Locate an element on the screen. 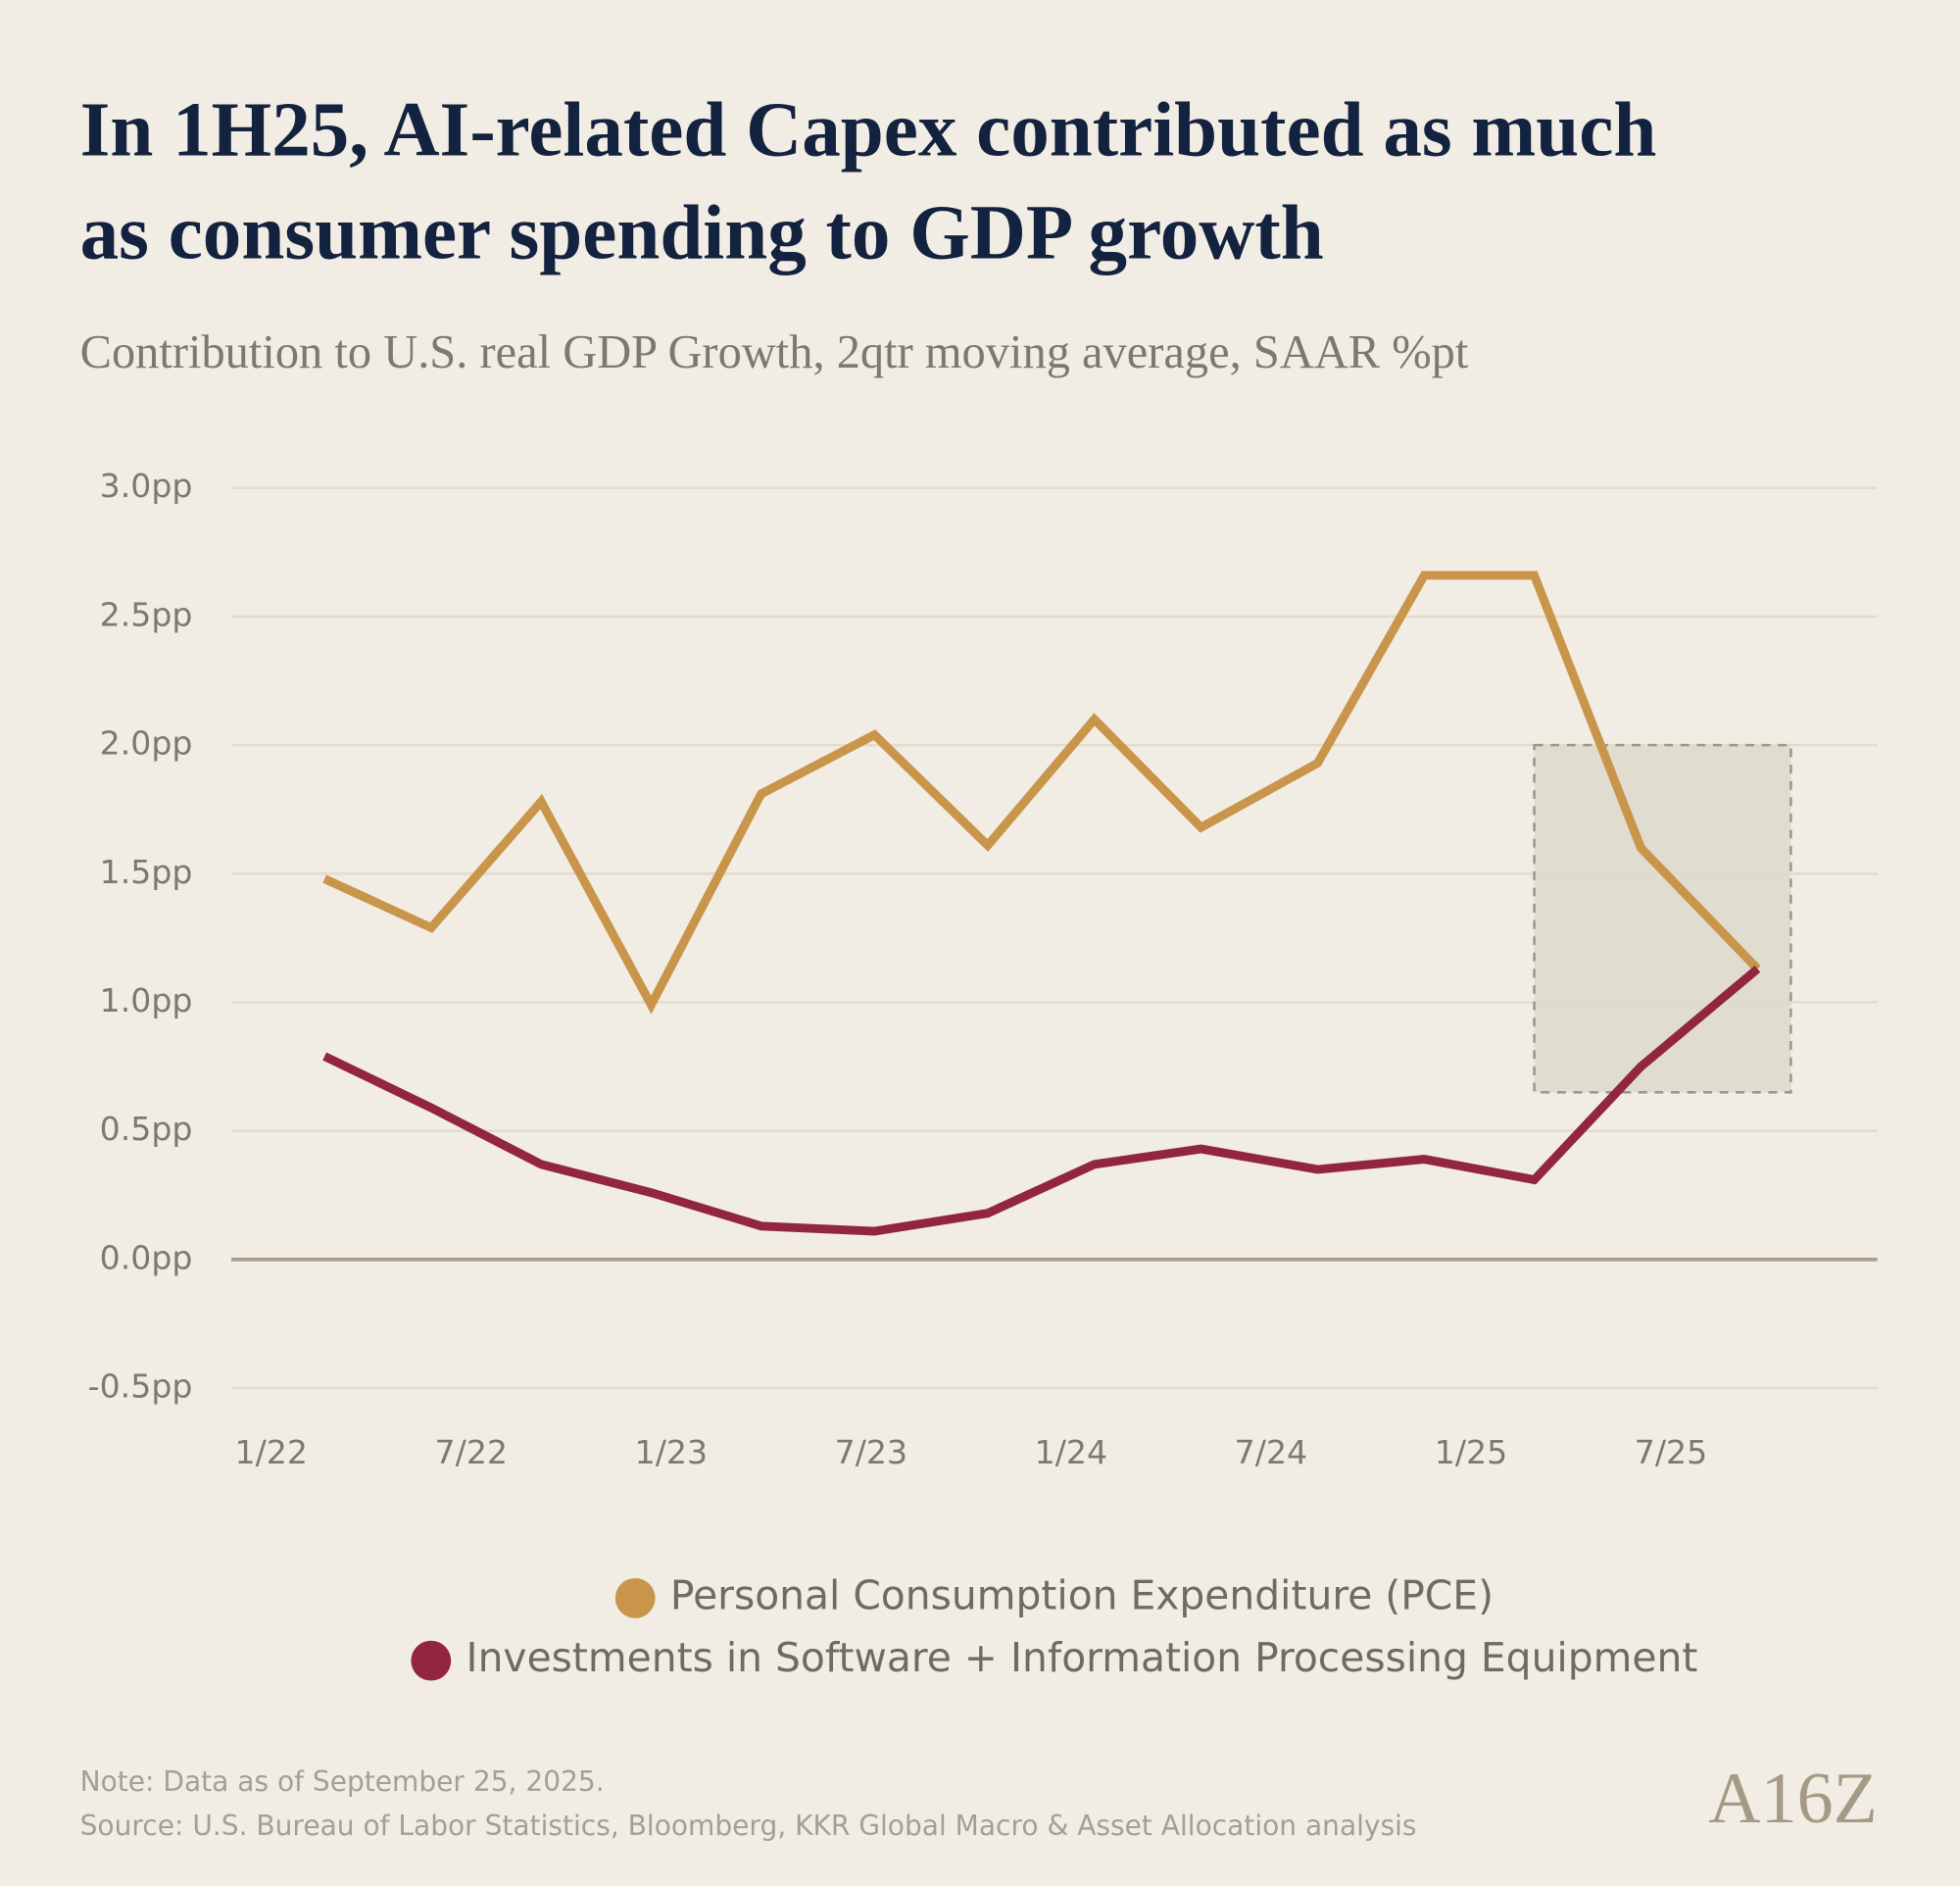 The width and height of the screenshot is (1960, 1886). note: Note: Data as of September 25, 2025. is located at coordinates (342, 1781).